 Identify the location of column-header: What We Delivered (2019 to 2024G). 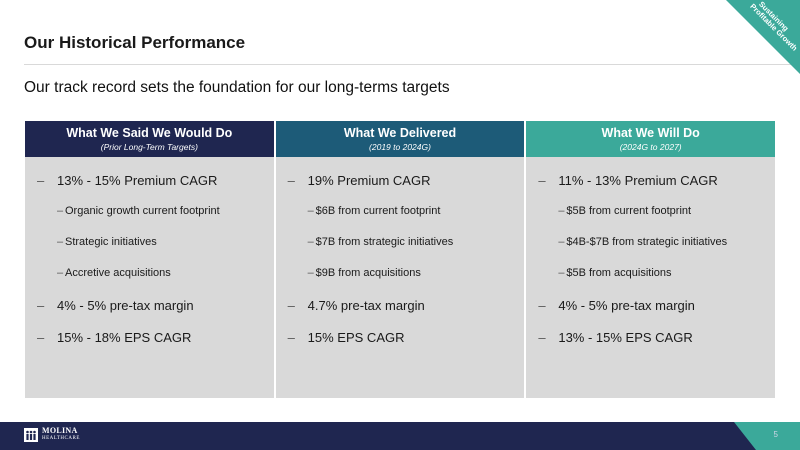
(400, 139).